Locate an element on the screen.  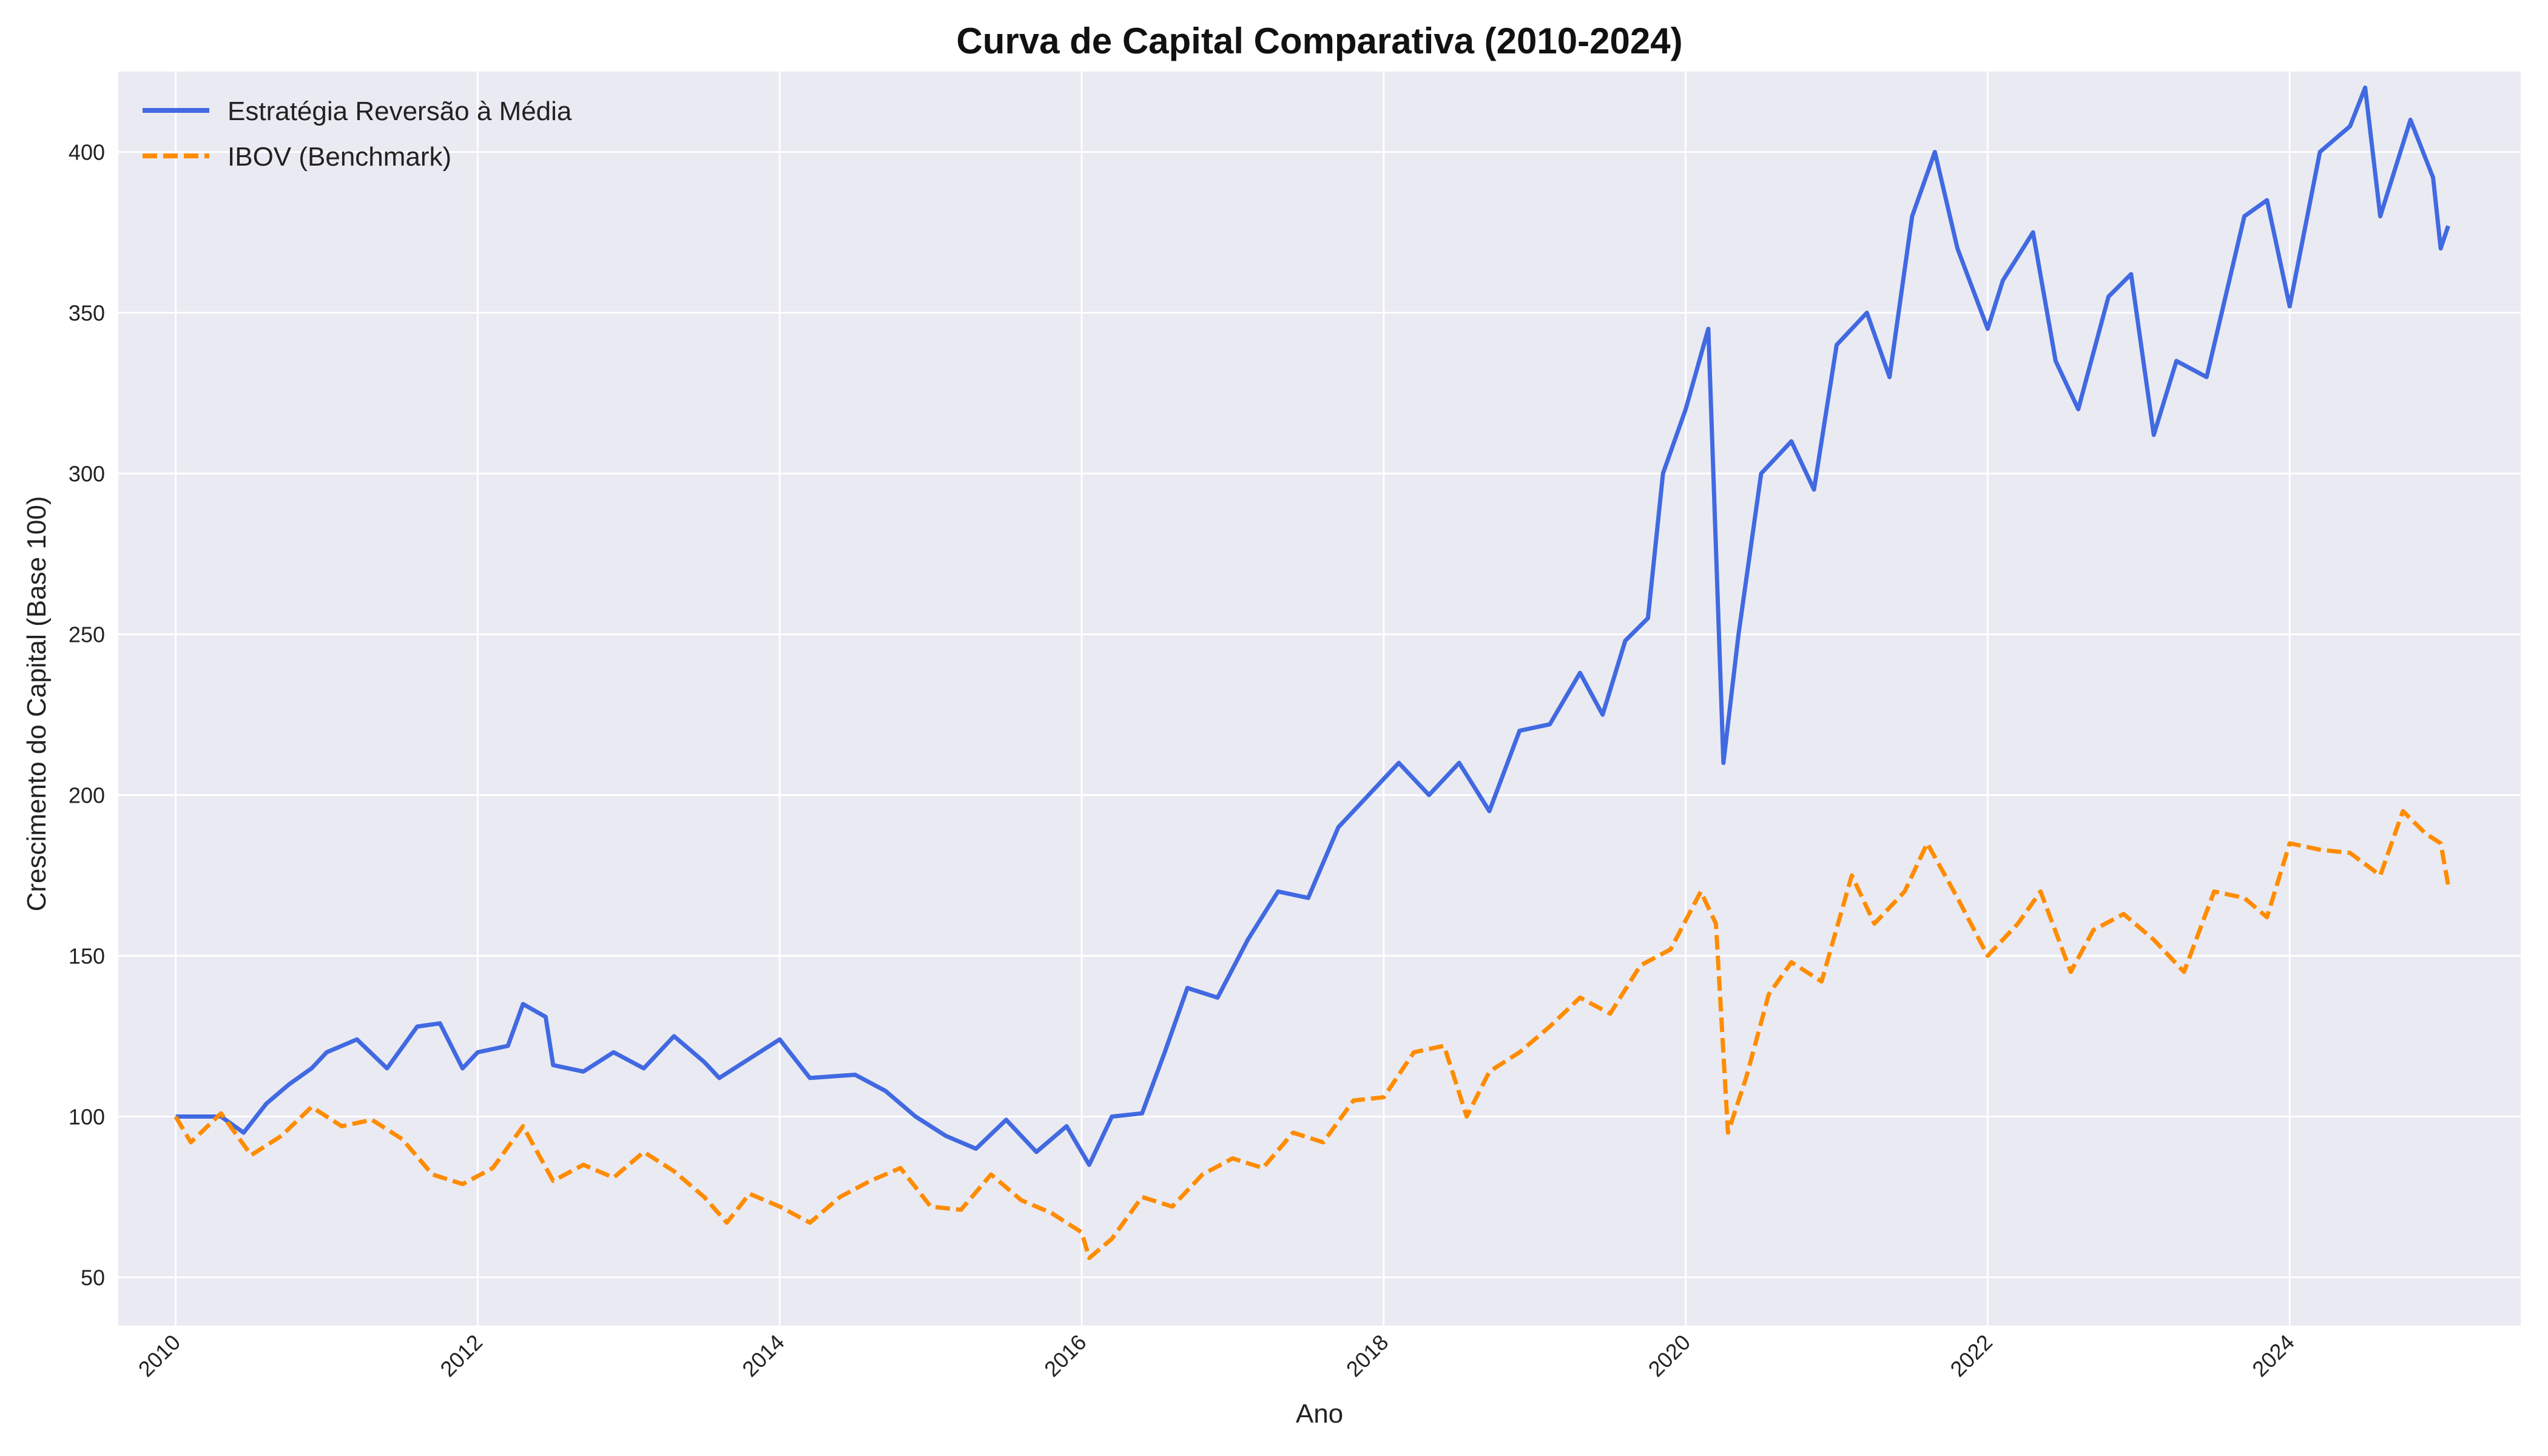
y-axis-label: Crescimento do Capital (Base 100) is located at coordinates (37, 704).